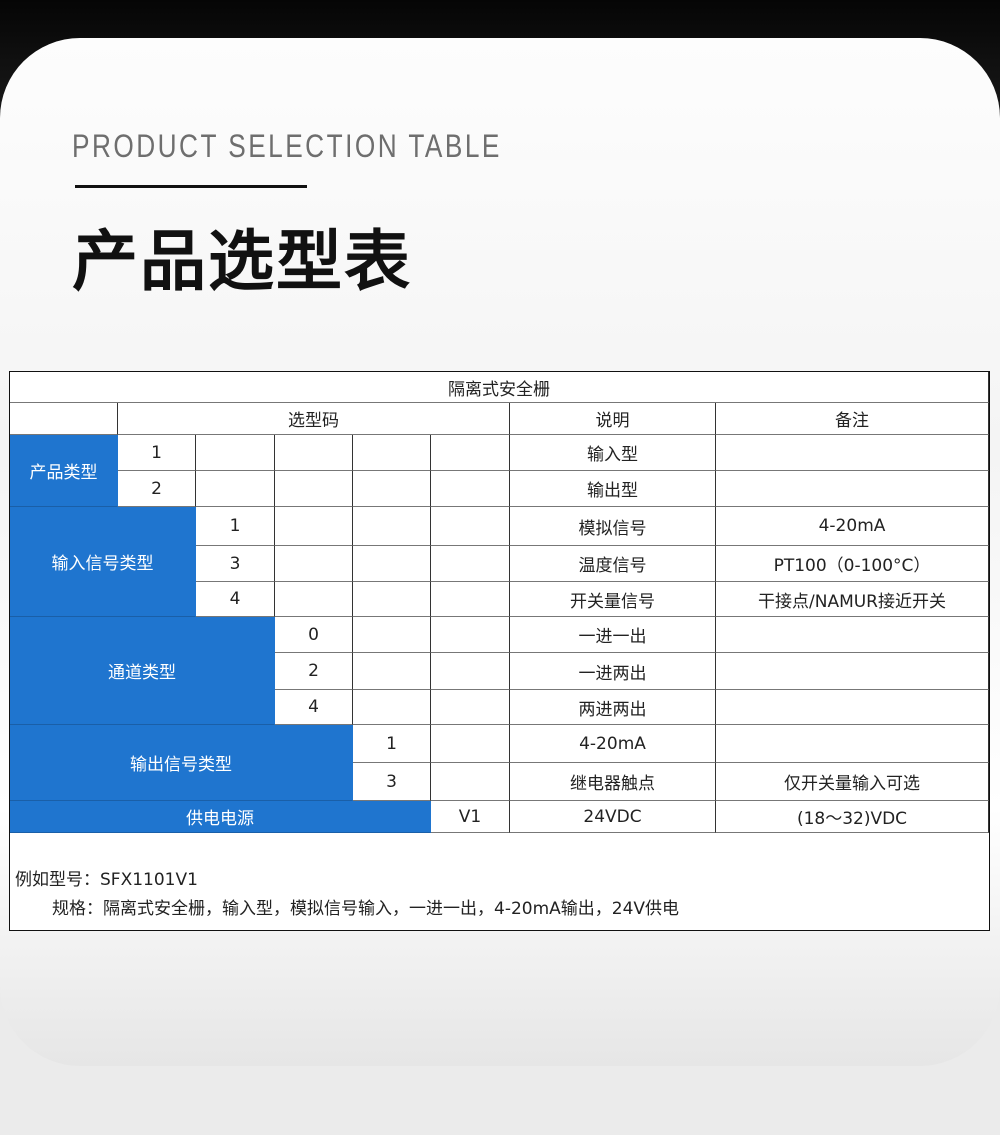 The image size is (1000, 1135). What do you see at coordinates (191, 186) in the screenshot?
I see `heading-divider` at bounding box center [191, 186].